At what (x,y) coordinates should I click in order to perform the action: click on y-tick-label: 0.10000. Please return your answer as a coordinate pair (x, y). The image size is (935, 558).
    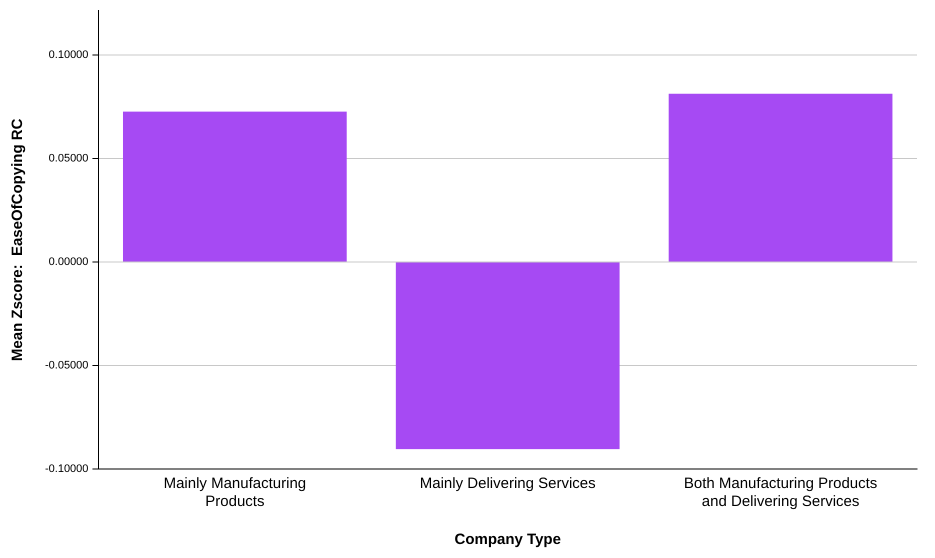
    Looking at the image, I should click on (68, 55).